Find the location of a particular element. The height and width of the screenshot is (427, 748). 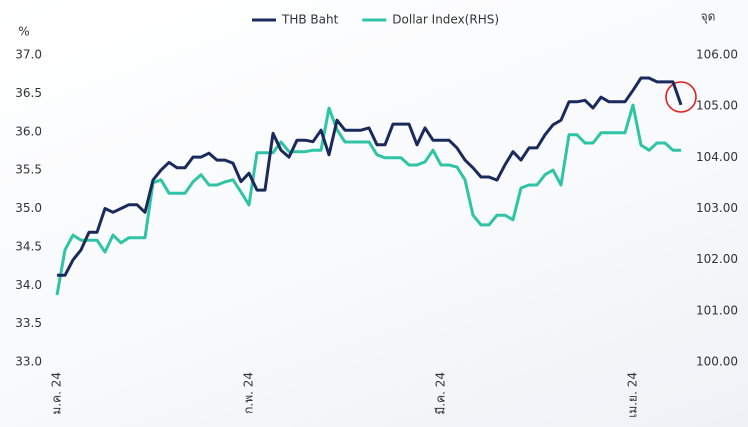

y2-tick-label: 104.00 is located at coordinates (717, 157).